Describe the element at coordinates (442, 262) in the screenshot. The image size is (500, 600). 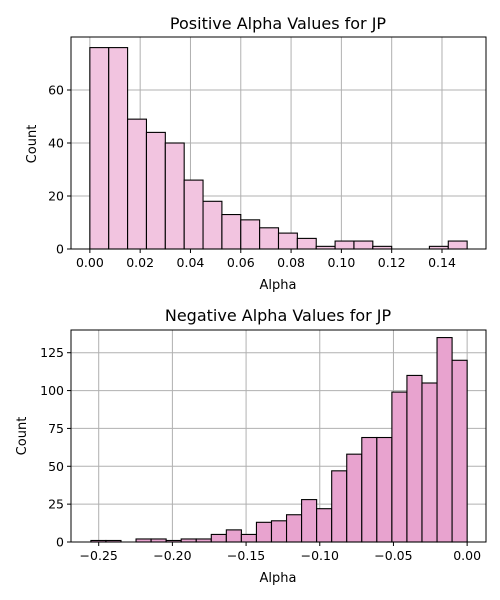
I see `x-tick-label: 0.14` at that location.